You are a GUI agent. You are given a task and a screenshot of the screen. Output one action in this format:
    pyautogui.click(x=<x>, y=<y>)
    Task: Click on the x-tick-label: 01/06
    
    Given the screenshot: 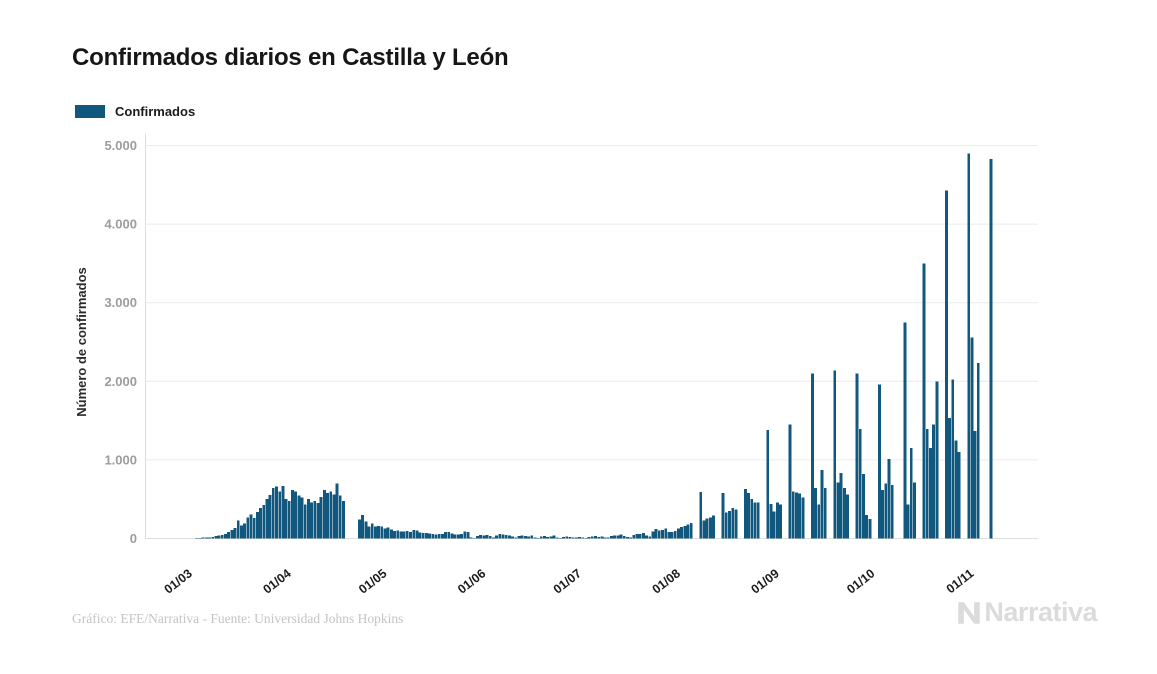 What is the action you would take?
    pyautogui.click(x=471, y=581)
    